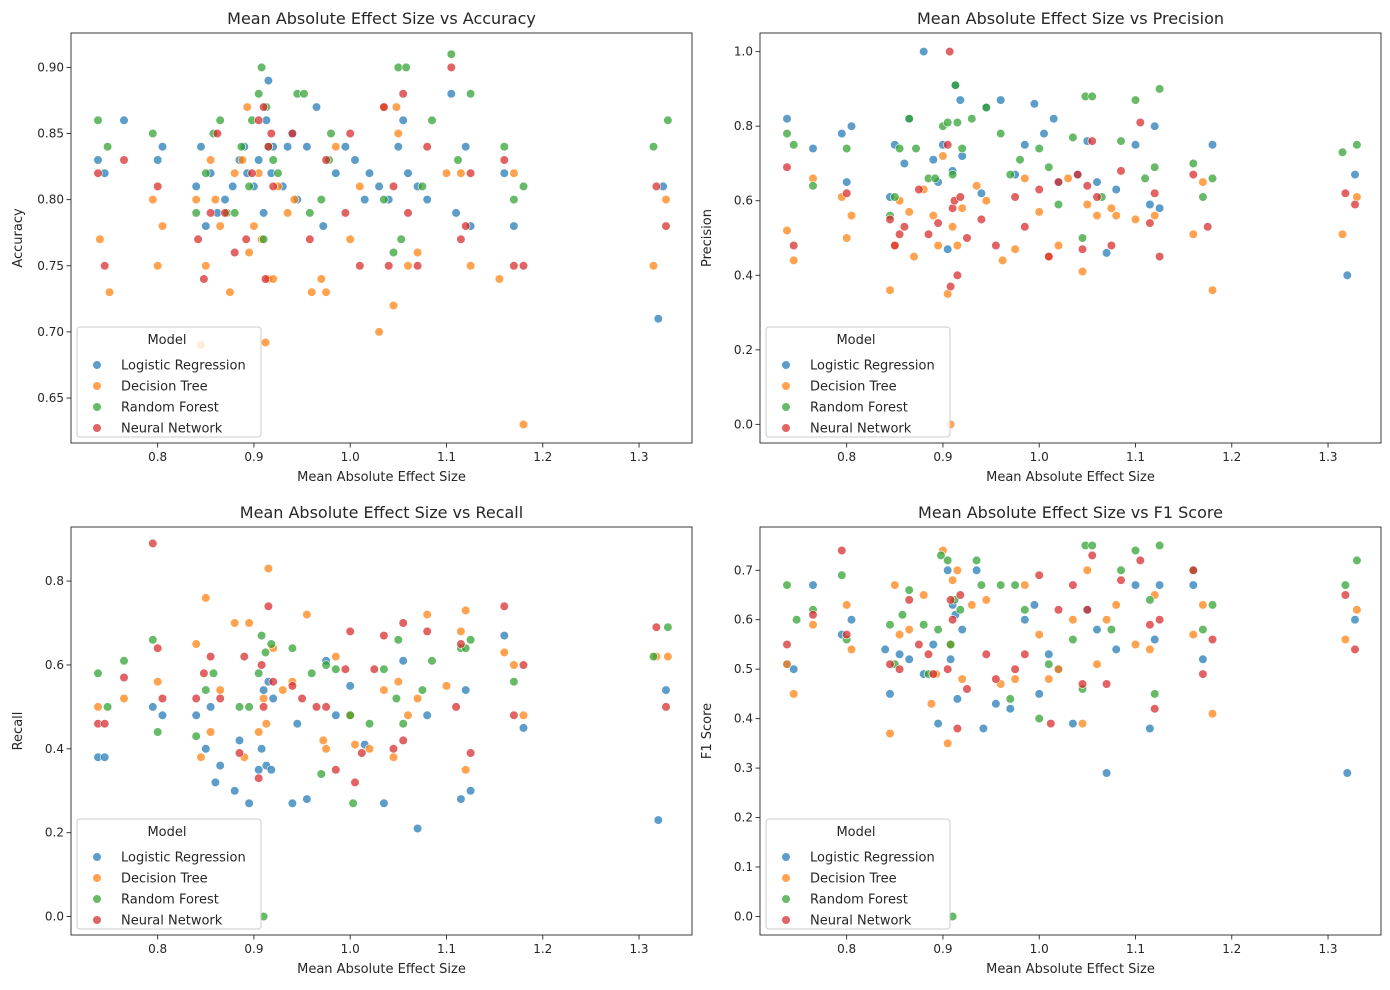 This screenshot has height=990, width=1390. Describe the element at coordinates (872, 366) in the screenshot. I see `legend-label: Logistic Regression` at that location.